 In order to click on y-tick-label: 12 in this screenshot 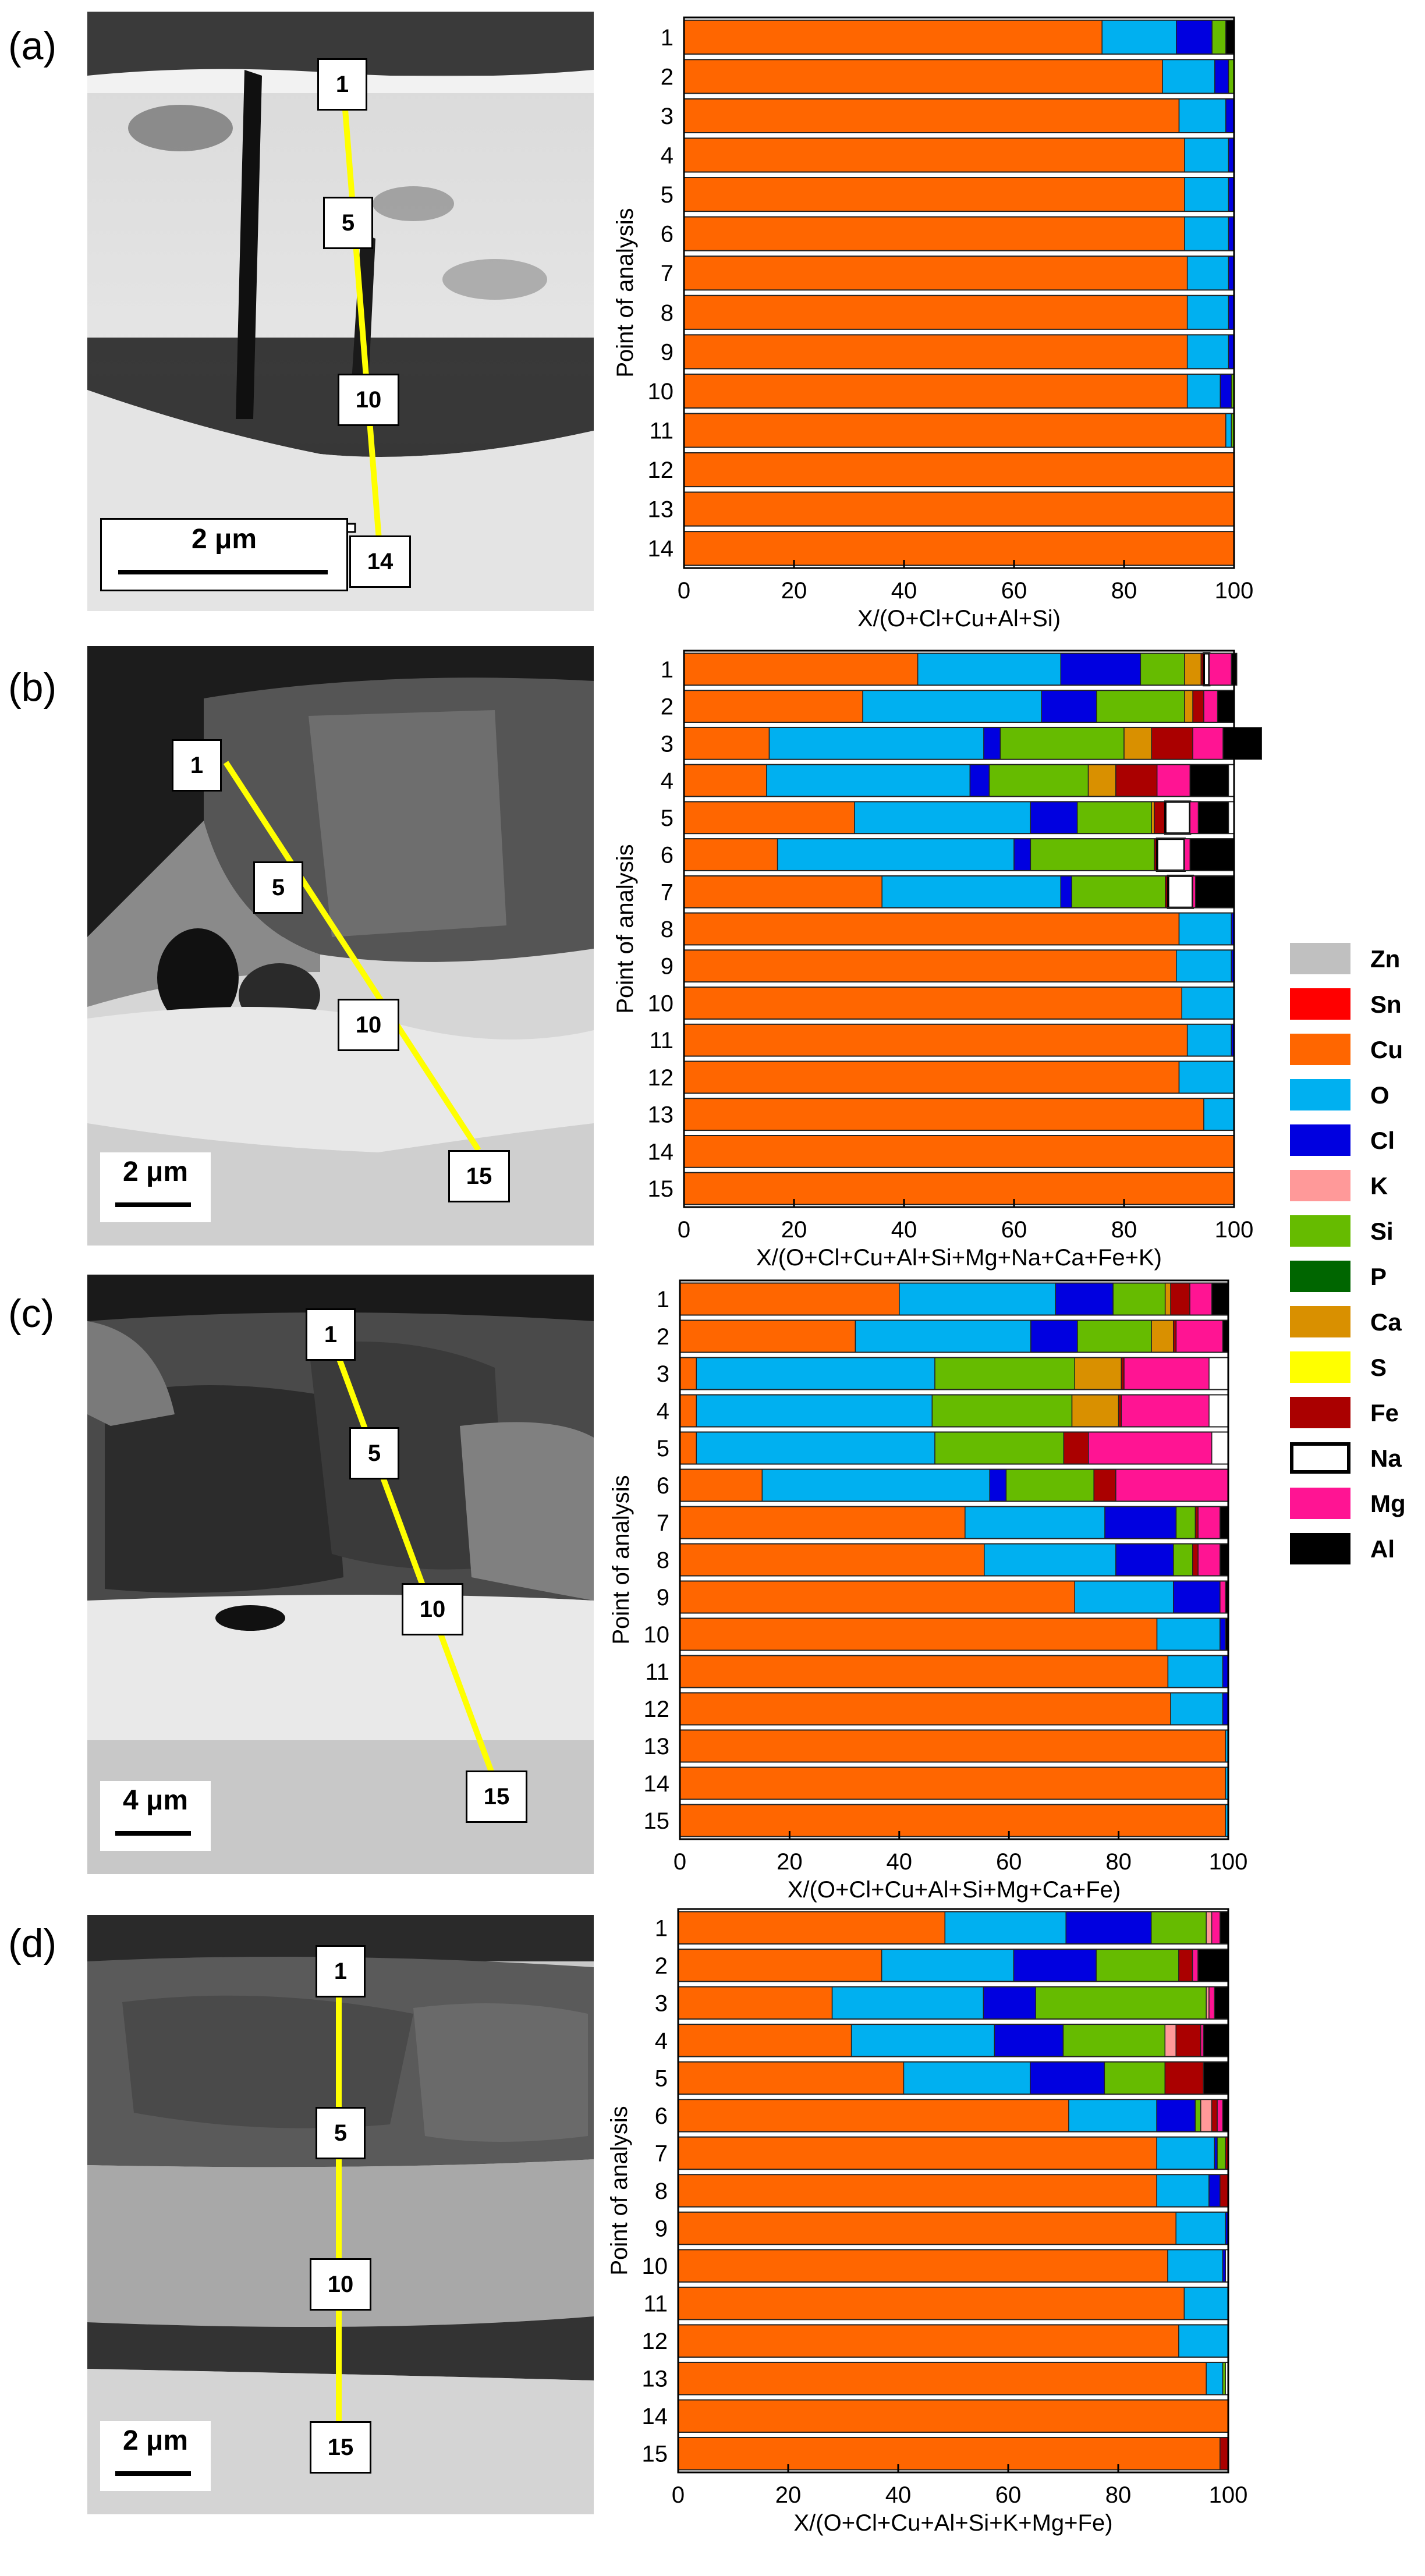, I will do `click(661, 1078)`.